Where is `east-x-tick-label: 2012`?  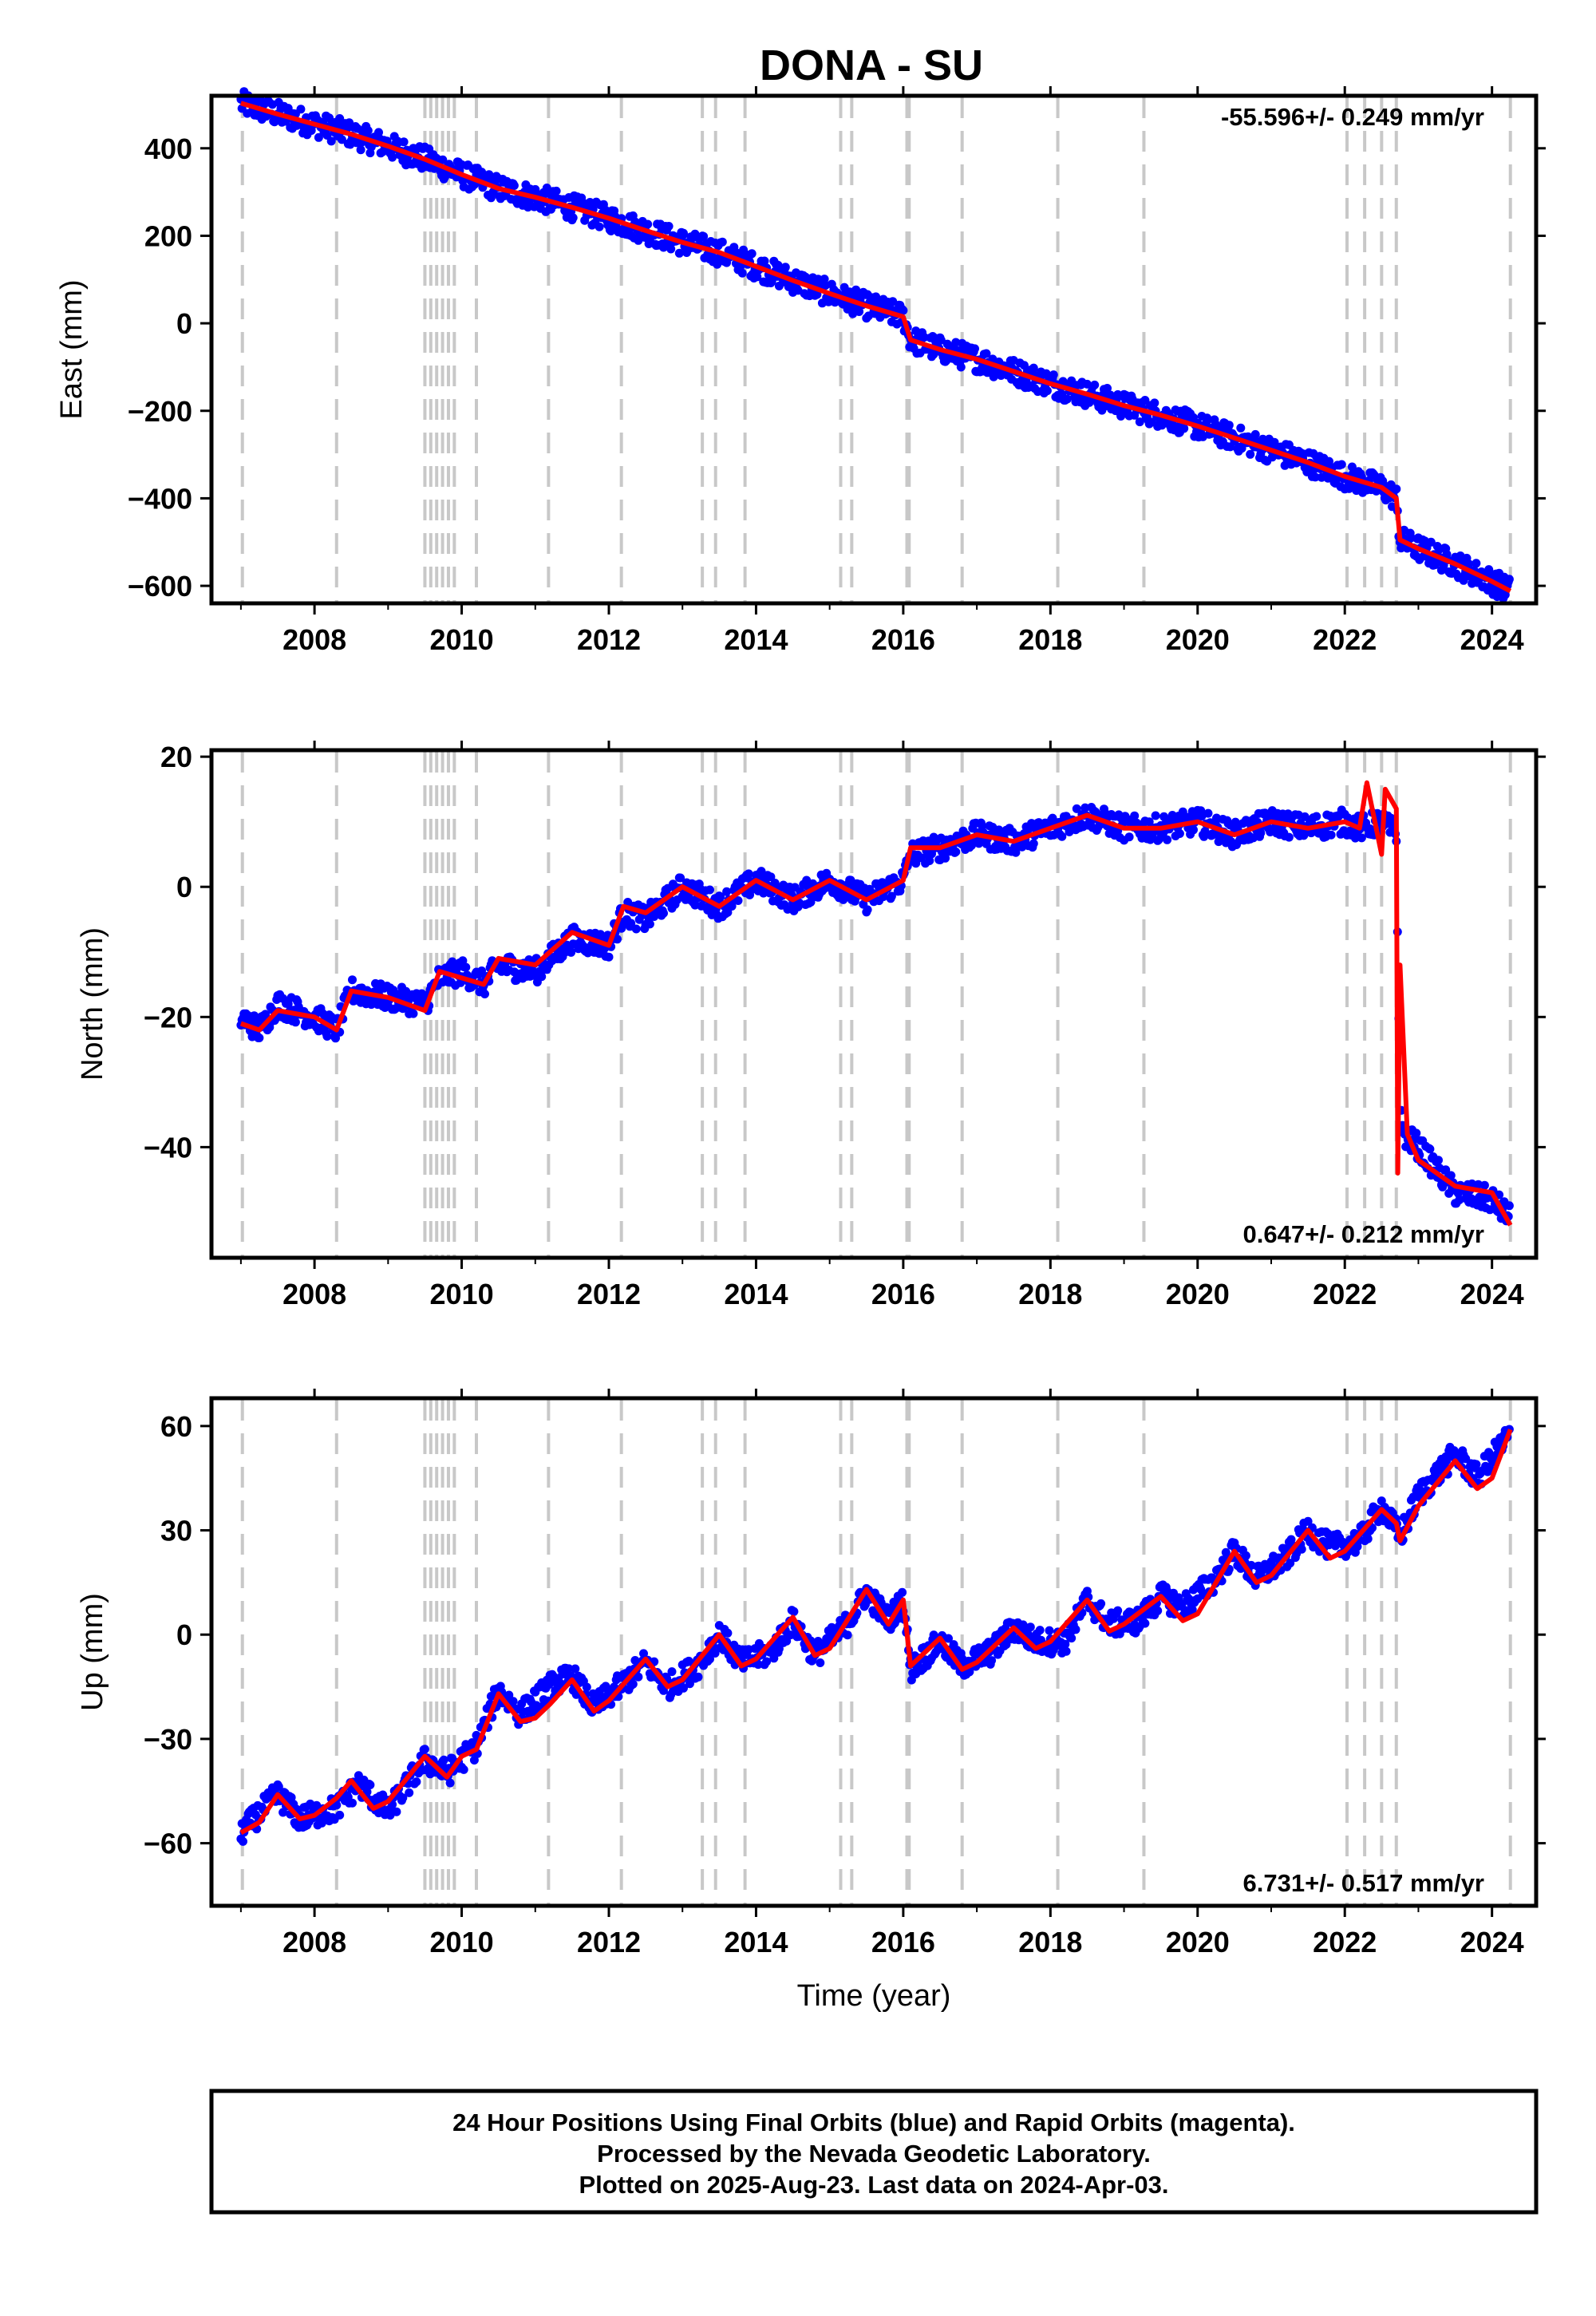
east-x-tick-label: 2012 is located at coordinates (609, 639).